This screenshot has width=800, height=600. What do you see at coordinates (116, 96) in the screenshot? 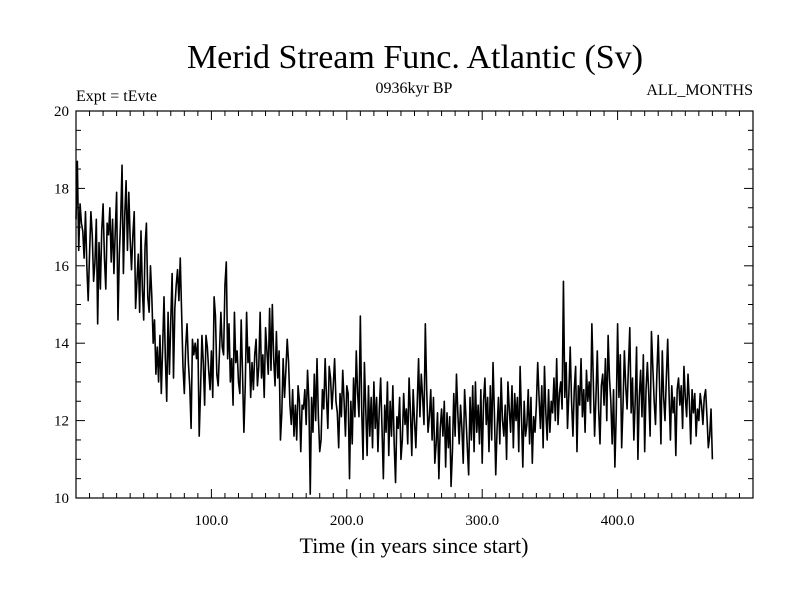
I see `experiment-label: Expt = tEvte` at bounding box center [116, 96].